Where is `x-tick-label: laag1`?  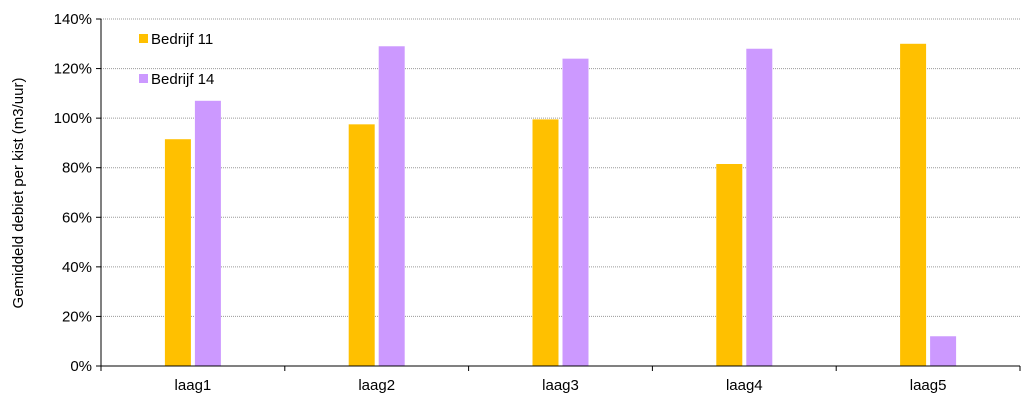
x-tick-label: laag1 is located at coordinates (193, 385).